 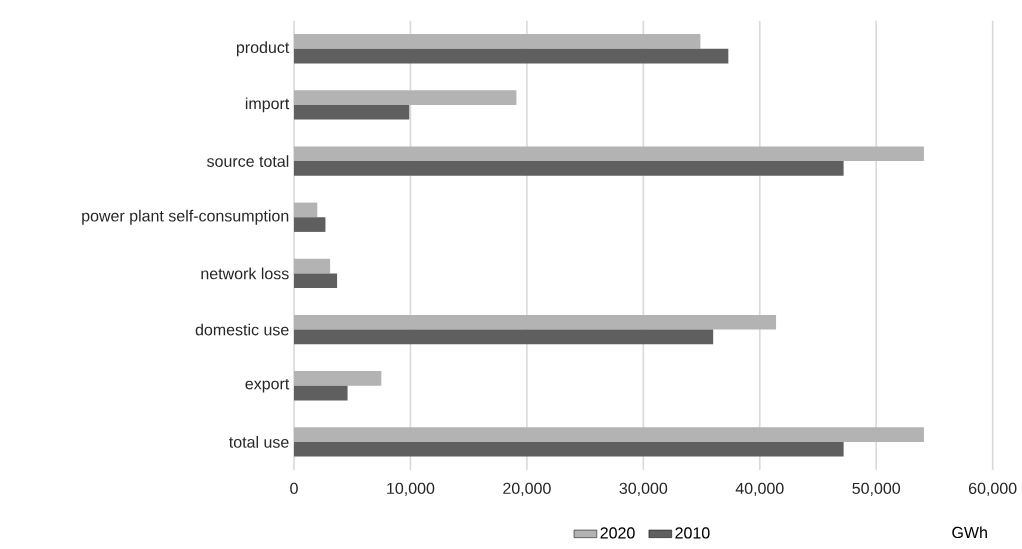 What do you see at coordinates (185, 217) in the screenshot?
I see `y-tick-label: power plant self-consumption` at bounding box center [185, 217].